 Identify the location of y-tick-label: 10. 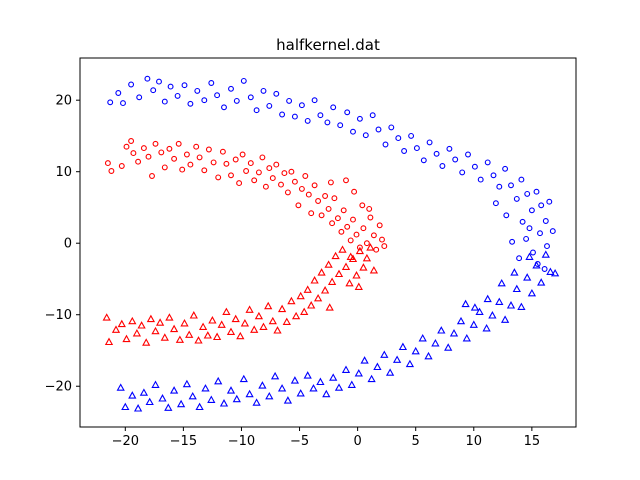
(63, 172).